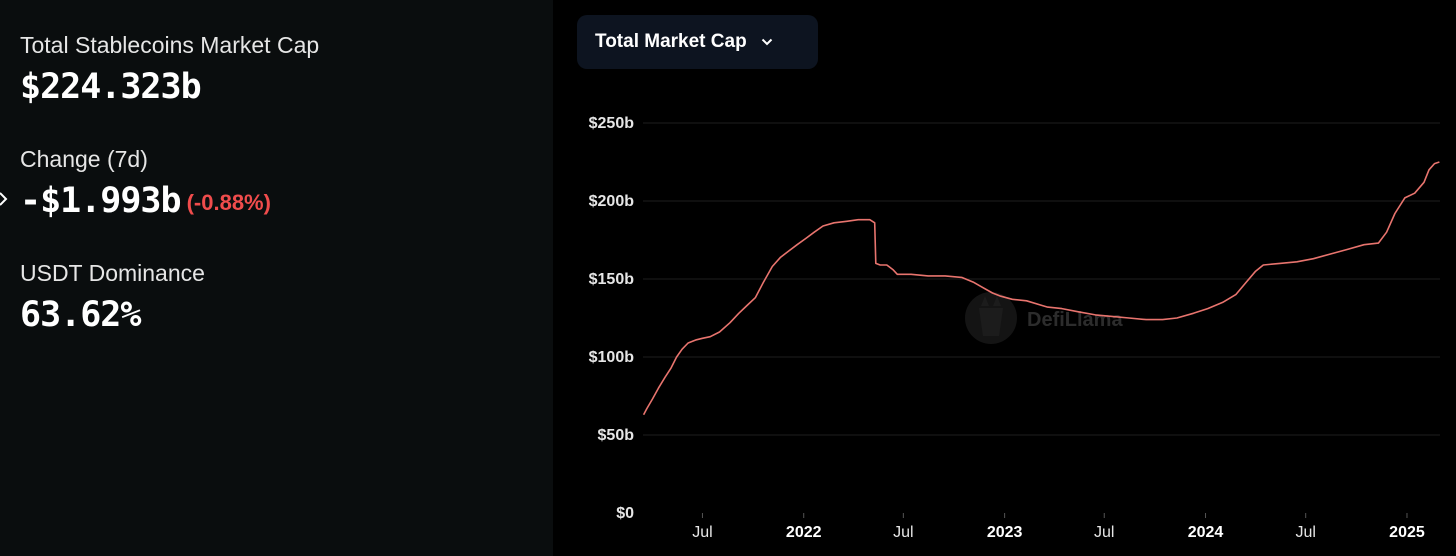 Image resolution: width=1456 pixels, height=556 pixels. I want to click on llama-head-shape, so click(991, 316).